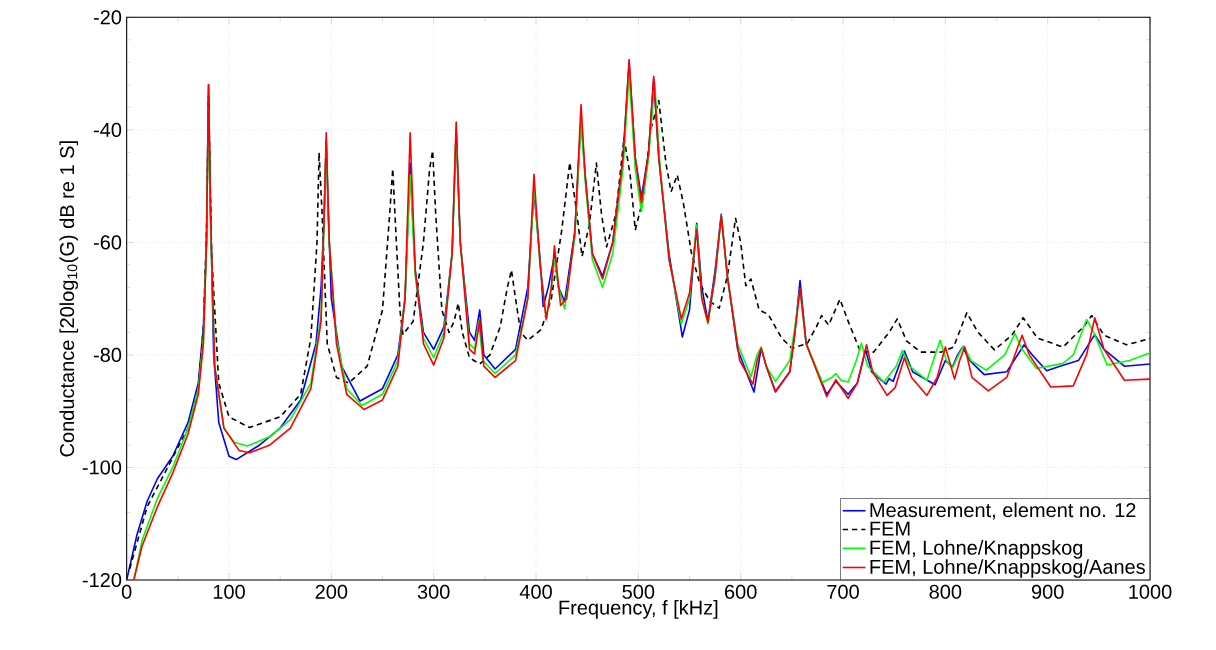  Describe the element at coordinates (890, 528) in the screenshot. I see `legend-label: FEM` at that location.